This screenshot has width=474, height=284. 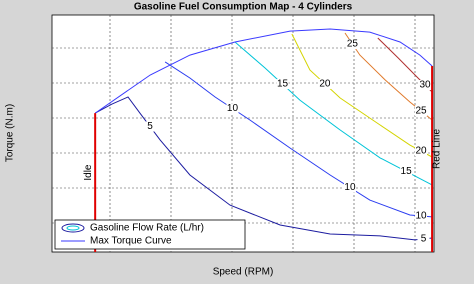 What do you see at coordinates (10, 133) in the screenshot?
I see `y-axis-label: Torque (N.m)` at bounding box center [10, 133].